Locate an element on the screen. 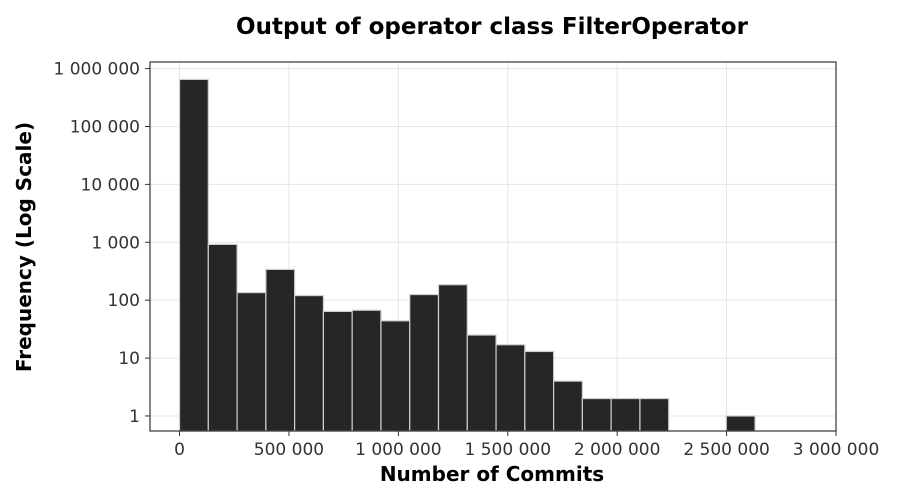 This screenshot has height=500, width=900. y-tick-label-0: 1 is located at coordinates (134, 417).